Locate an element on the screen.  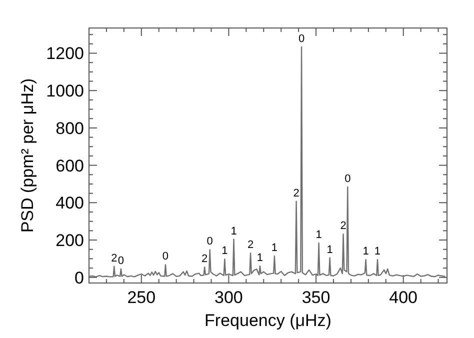
x-tick-label: 250 is located at coordinates (141, 297).